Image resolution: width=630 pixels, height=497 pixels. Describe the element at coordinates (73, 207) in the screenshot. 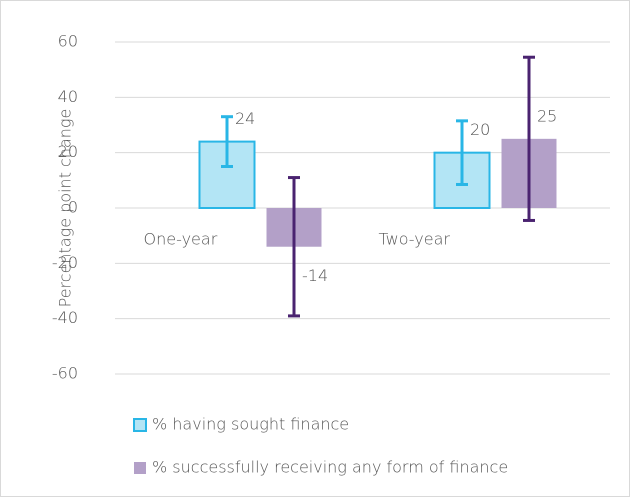

I see `y-tick-label: 0` at that location.